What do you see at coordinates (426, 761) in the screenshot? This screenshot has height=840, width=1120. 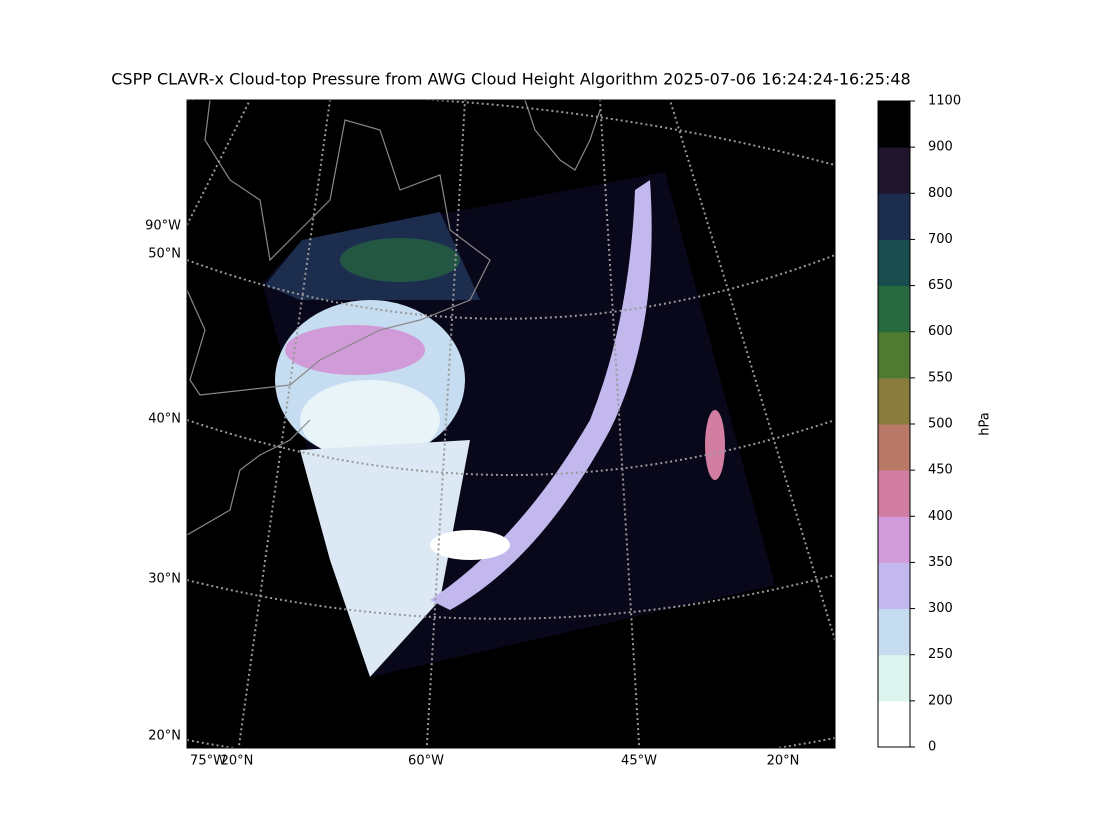 I see `lon-label: 60°W` at bounding box center [426, 761].